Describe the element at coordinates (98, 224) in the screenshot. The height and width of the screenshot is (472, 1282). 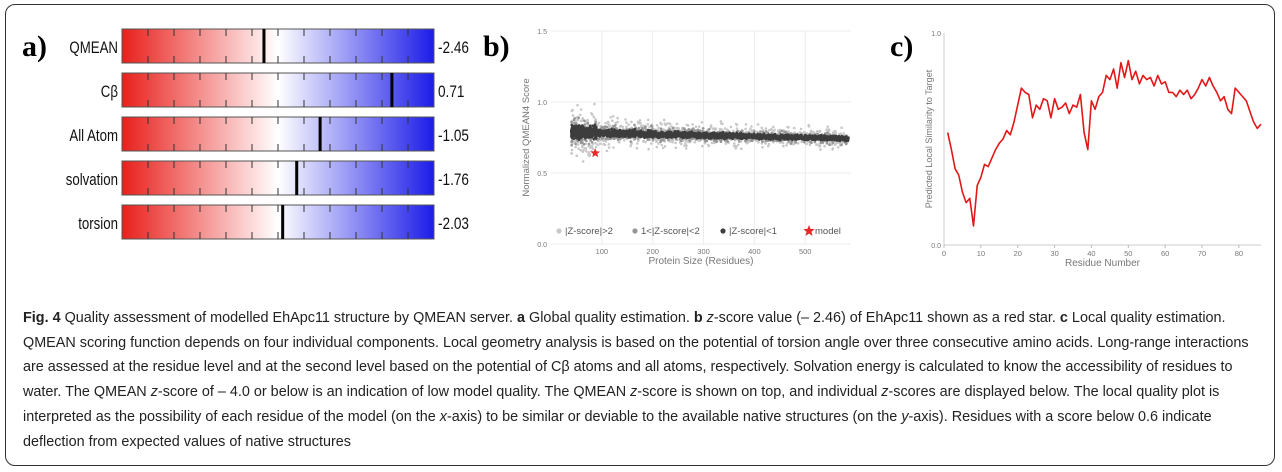
I see `bar-category-label: torsion` at that location.